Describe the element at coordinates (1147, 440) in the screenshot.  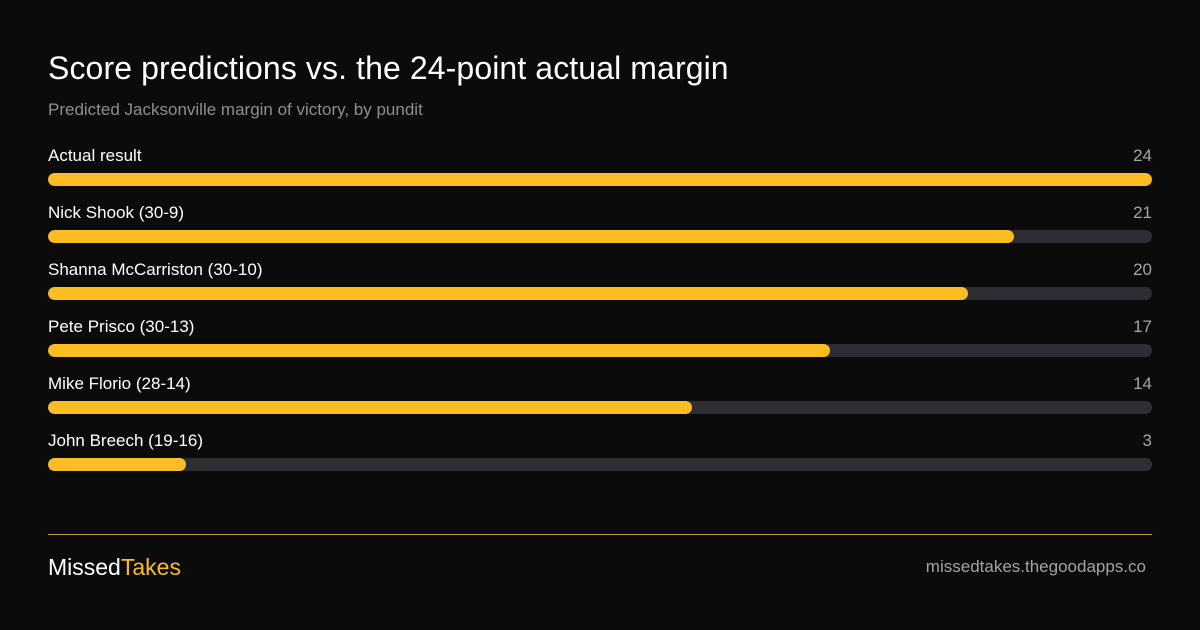
I see `bar-value-label: 3` at that location.